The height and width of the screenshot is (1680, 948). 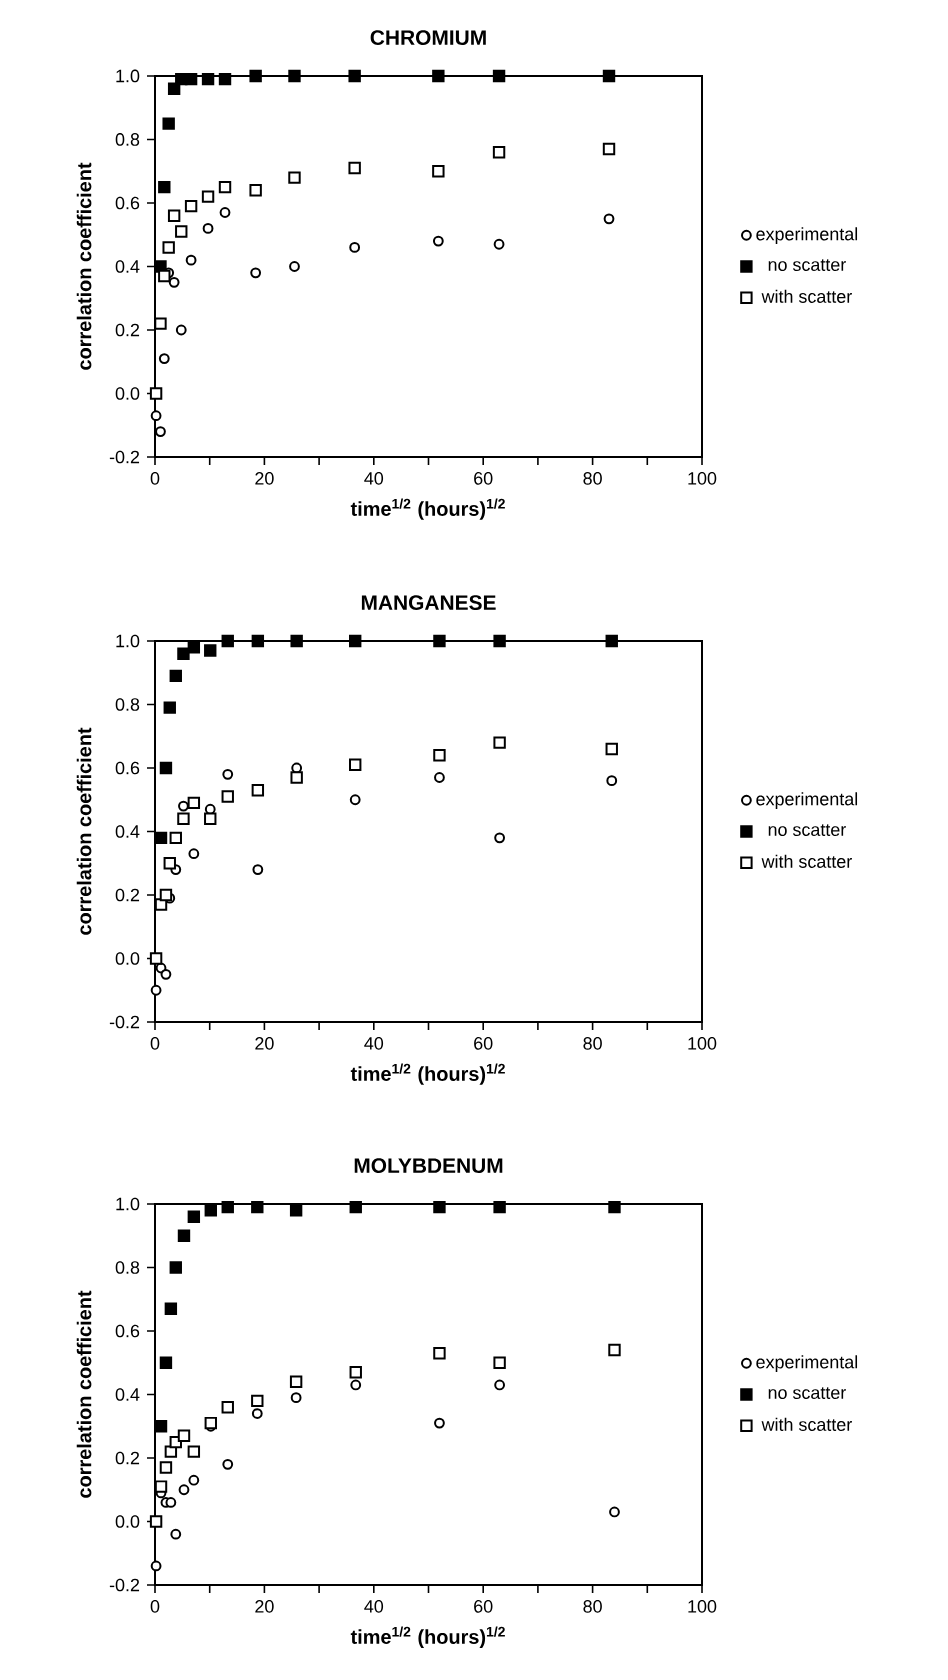 I want to click on x-tick-label: 60, so click(x=483, y=1606).